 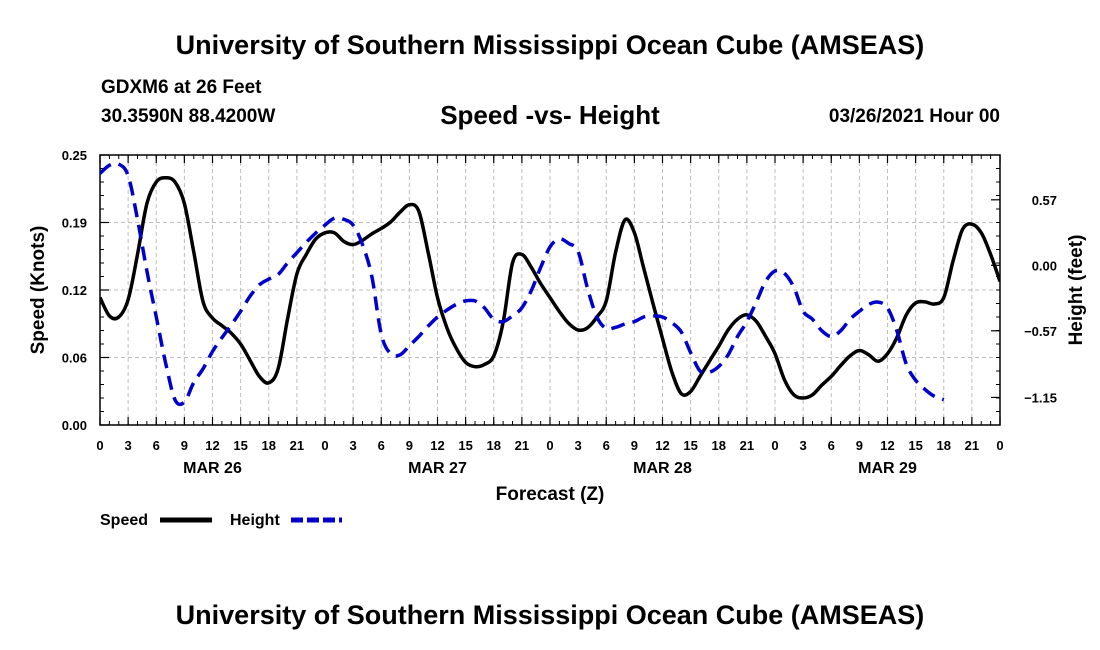 I want to click on legend-label-speed: Speed, so click(x=124, y=520).